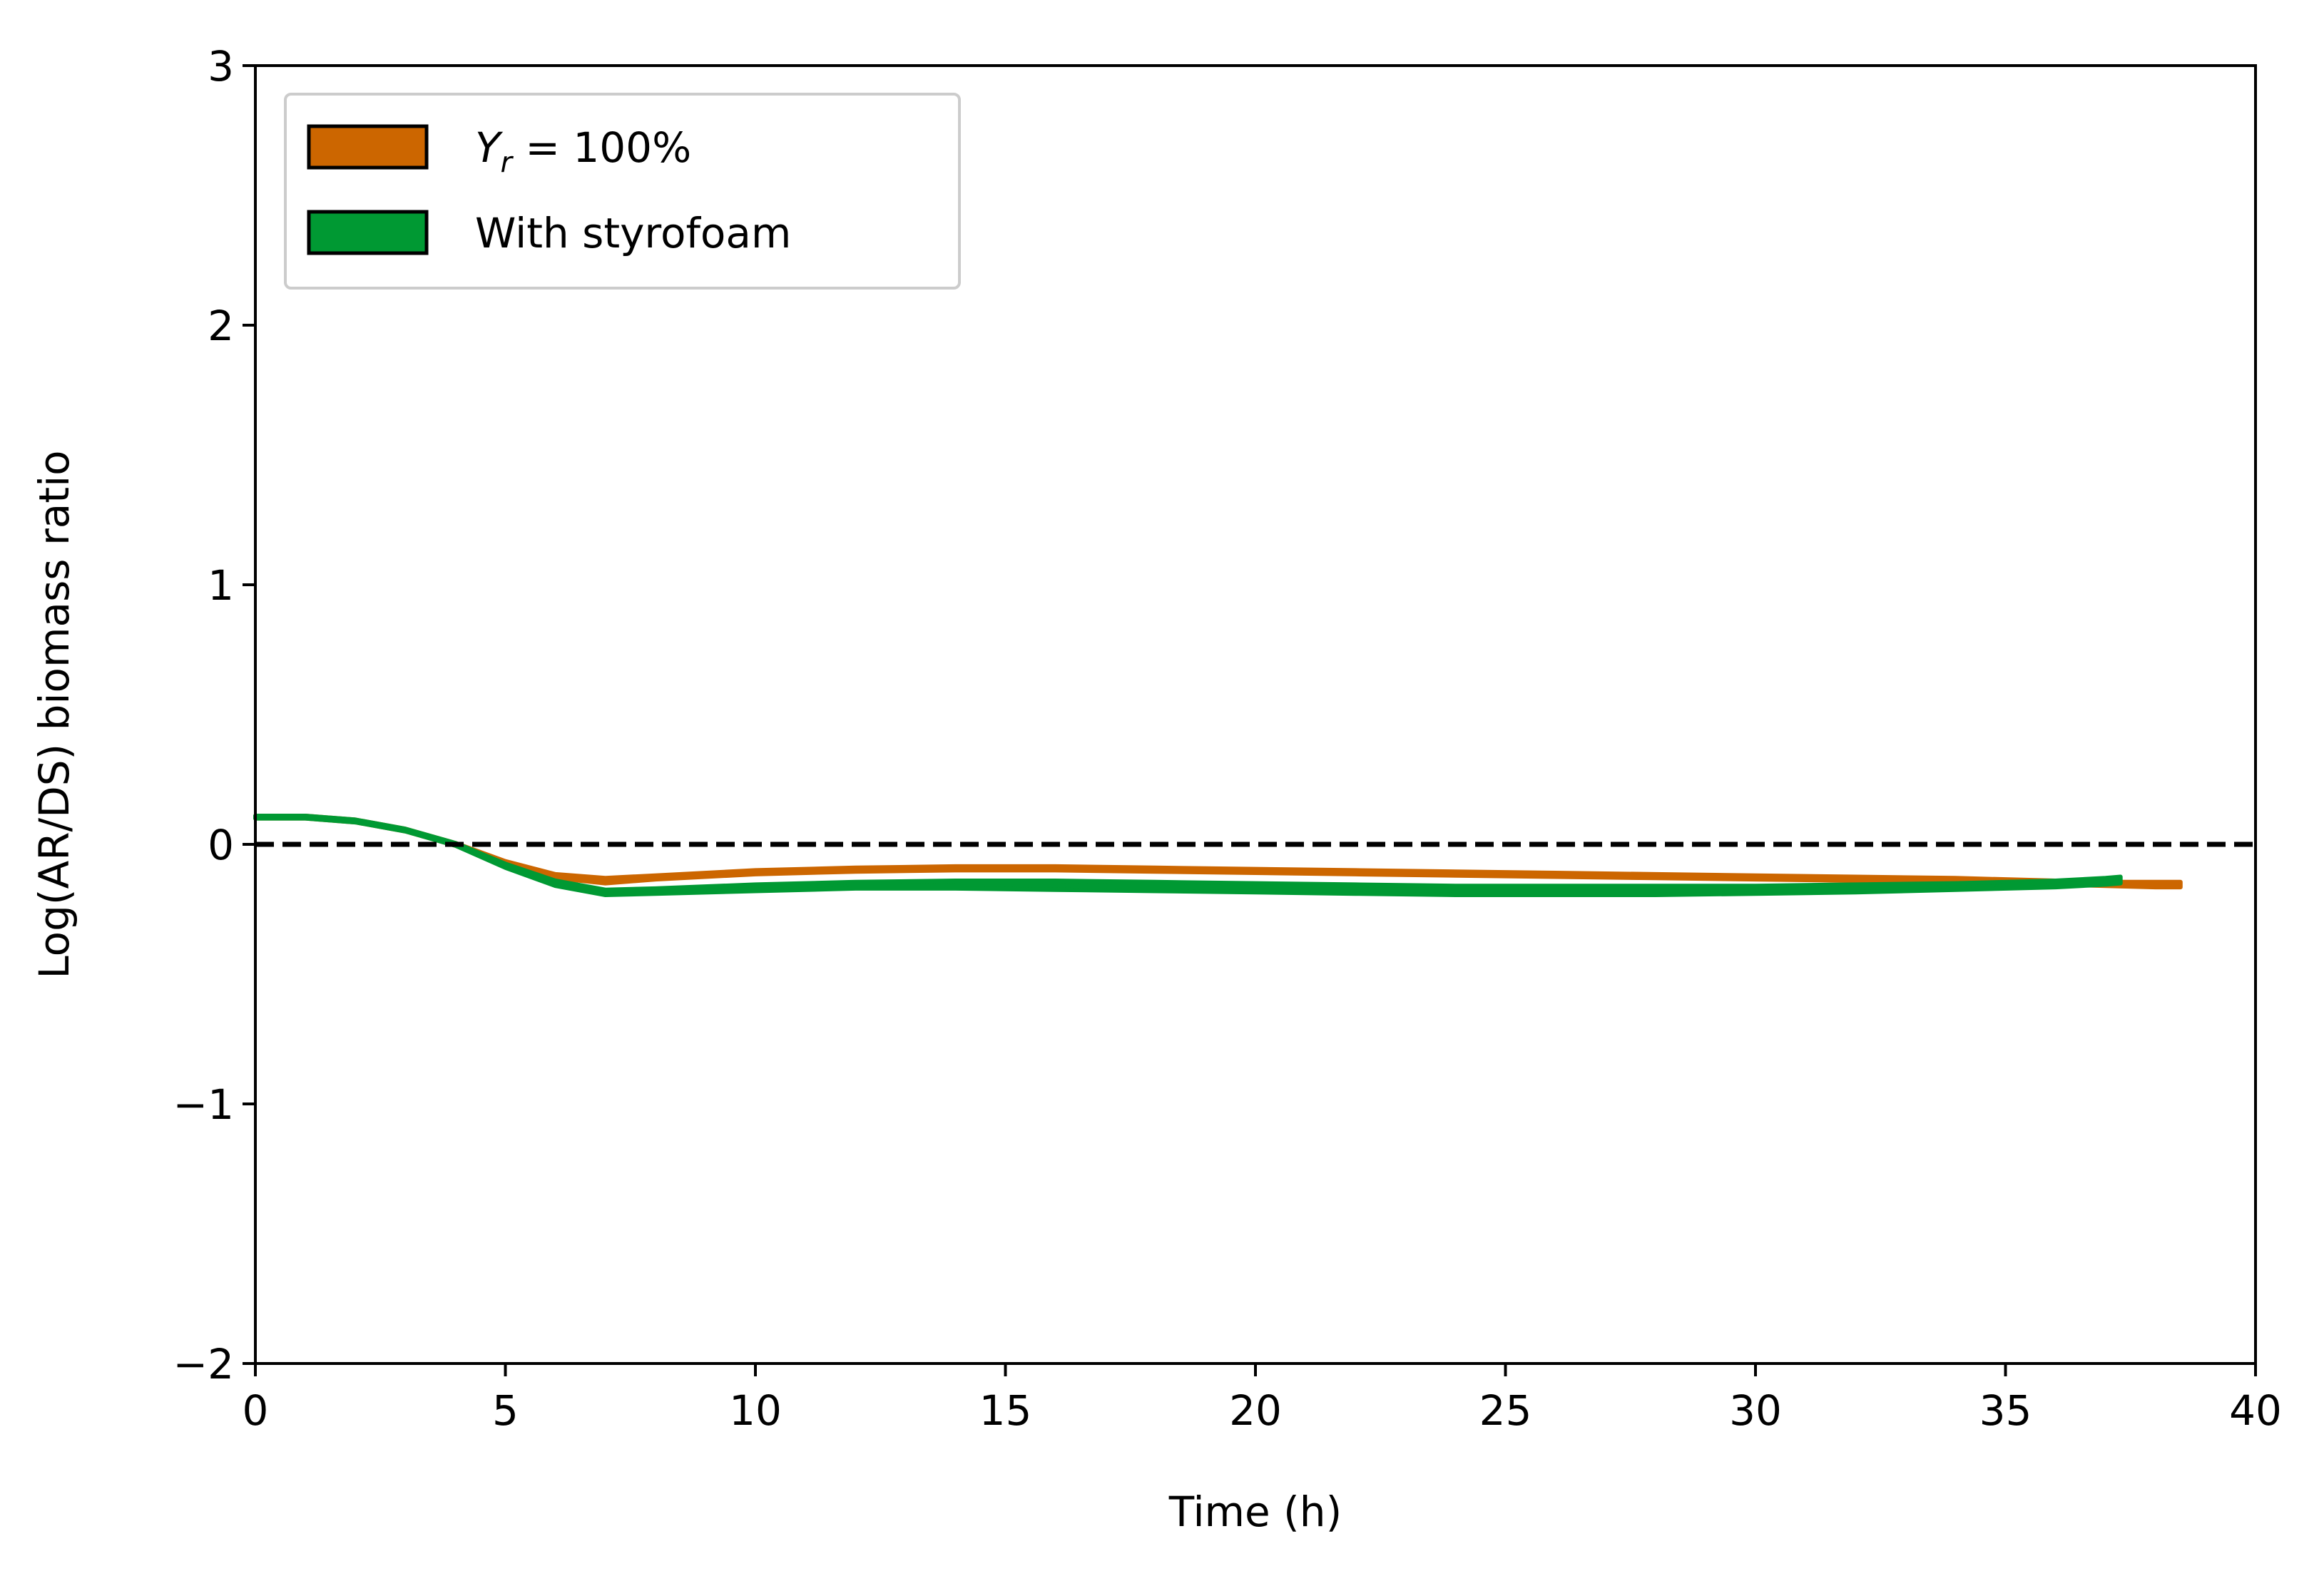 The width and height of the screenshot is (2324, 1581). What do you see at coordinates (221, 66) in the screenshot?
I see `y-tick-label: 3` at bounding box center [221, 66].